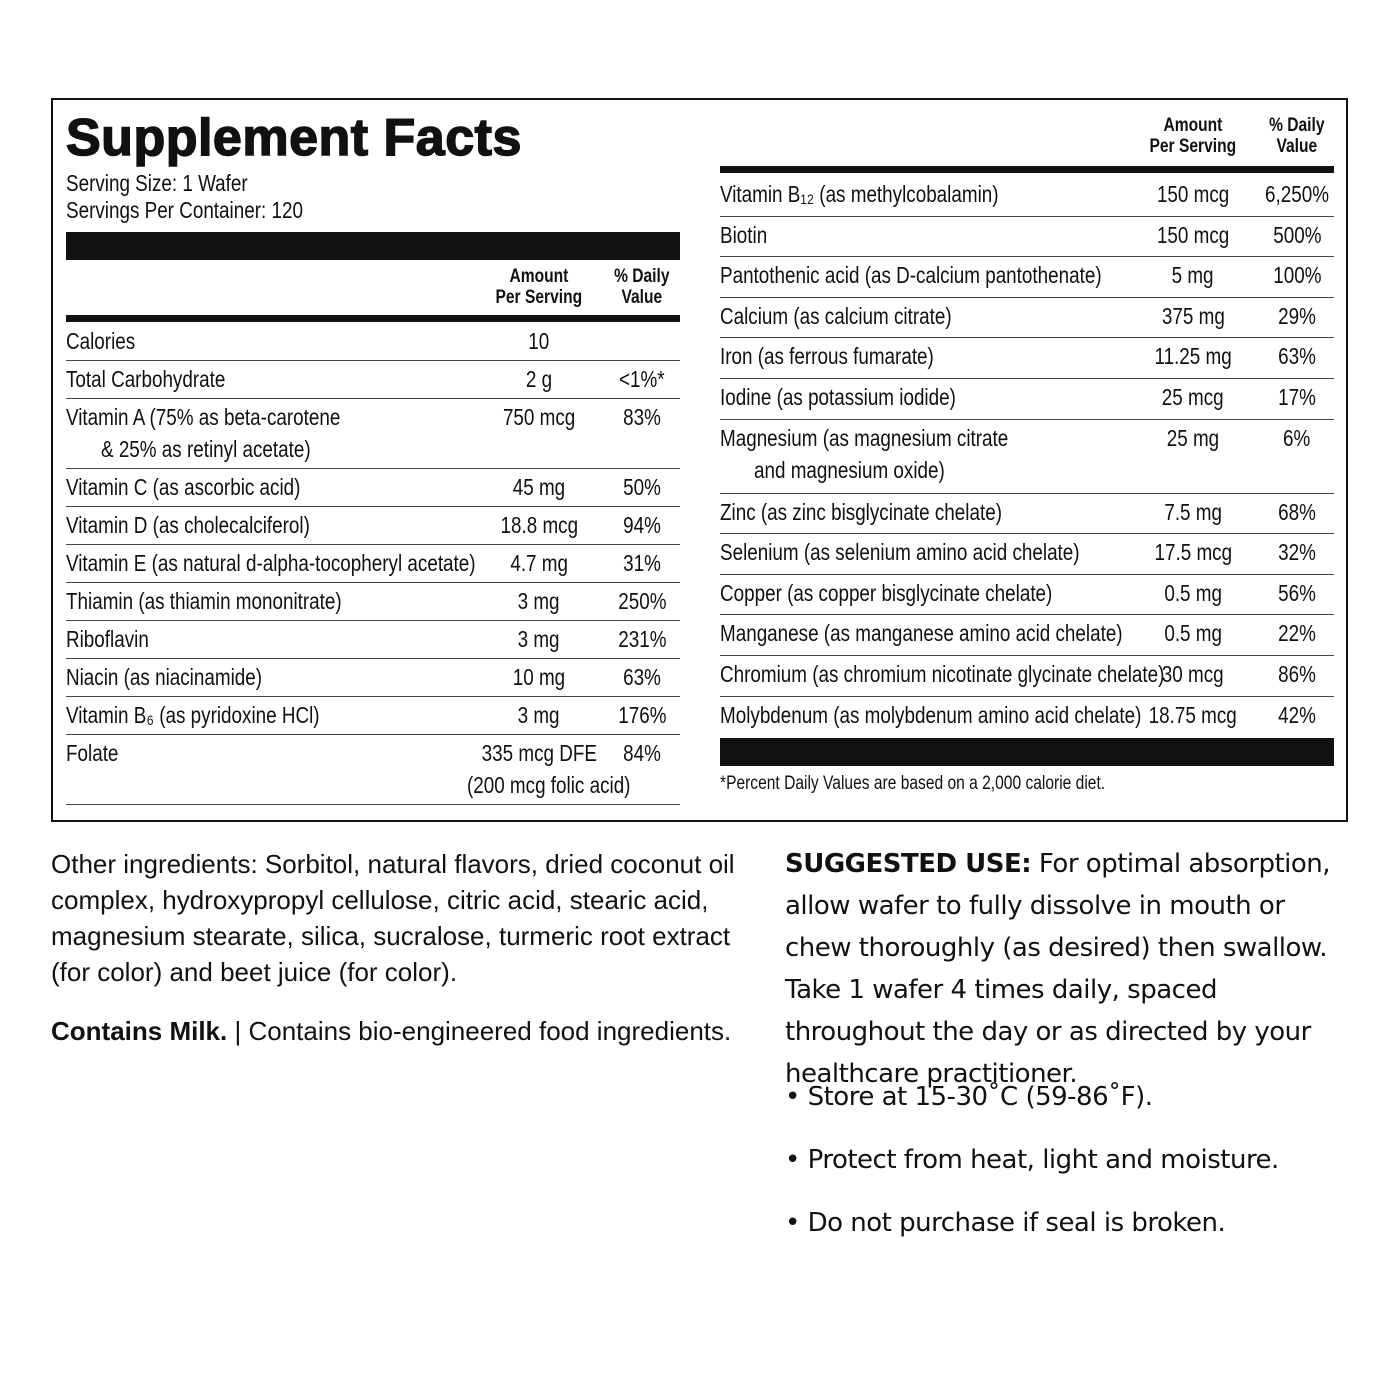 The image size is (1400, 1400). I want to click on cell-text: 32%, so click(1297, 552).